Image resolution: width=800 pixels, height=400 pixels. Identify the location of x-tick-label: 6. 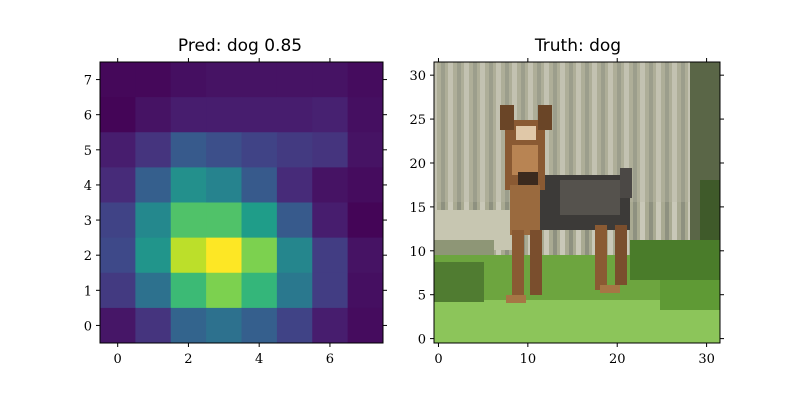
(330, 359).